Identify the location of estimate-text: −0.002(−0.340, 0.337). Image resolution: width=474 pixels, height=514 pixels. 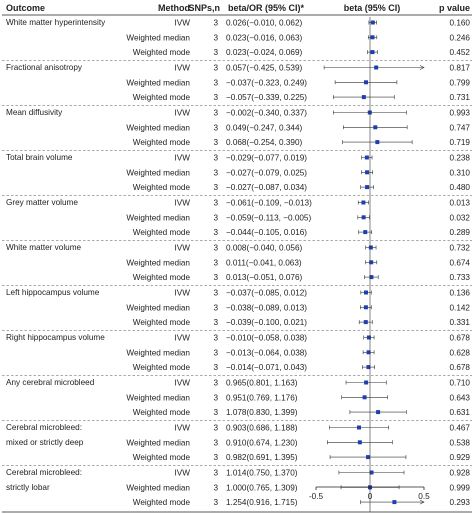
(266, 113).